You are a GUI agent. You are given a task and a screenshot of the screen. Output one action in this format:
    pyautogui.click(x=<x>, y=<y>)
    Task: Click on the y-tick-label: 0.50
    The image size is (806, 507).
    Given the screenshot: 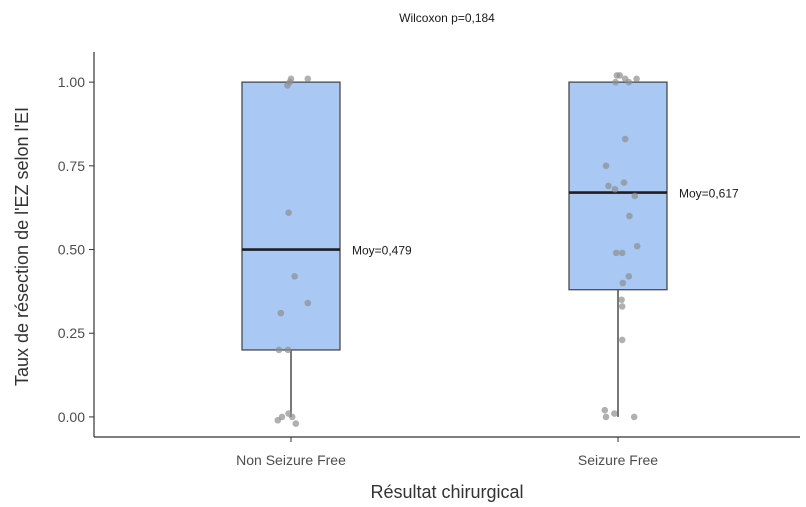 What is the action you would take?
    pyautogui.click(x=71, y=250)
    